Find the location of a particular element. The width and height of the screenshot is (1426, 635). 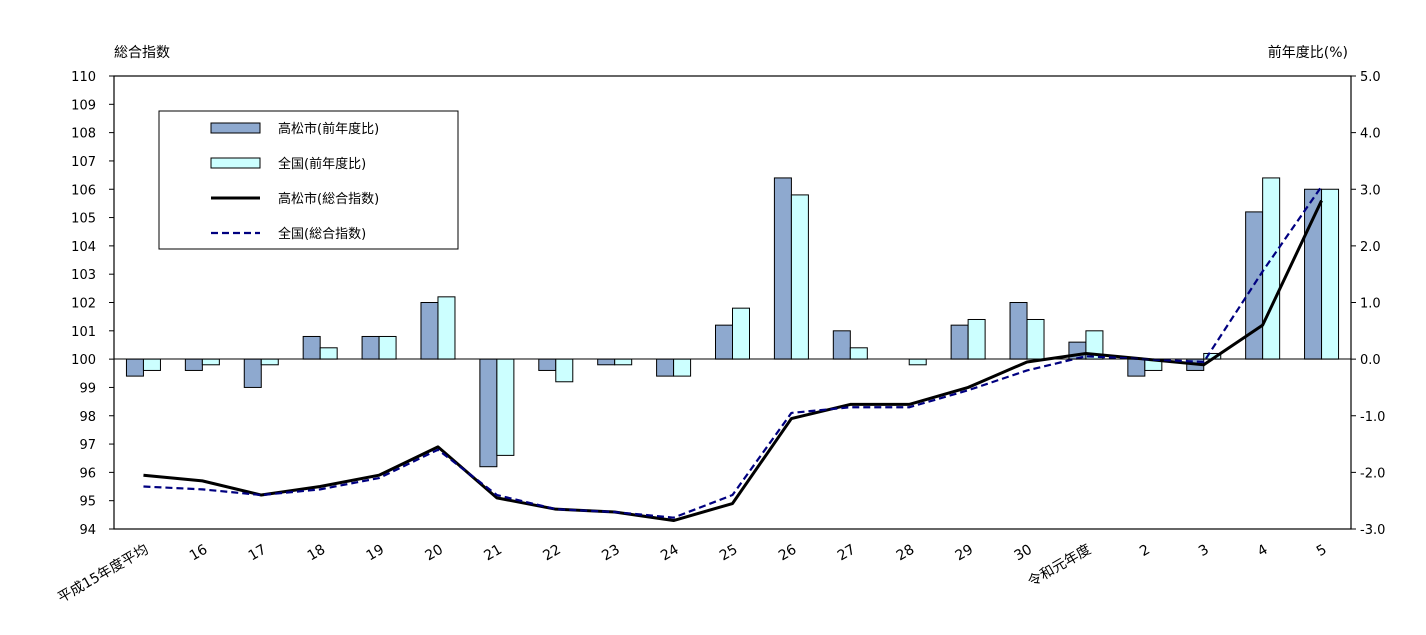

legend-label-0: 高松市(前年度比) is located at coordinates (328, 129).